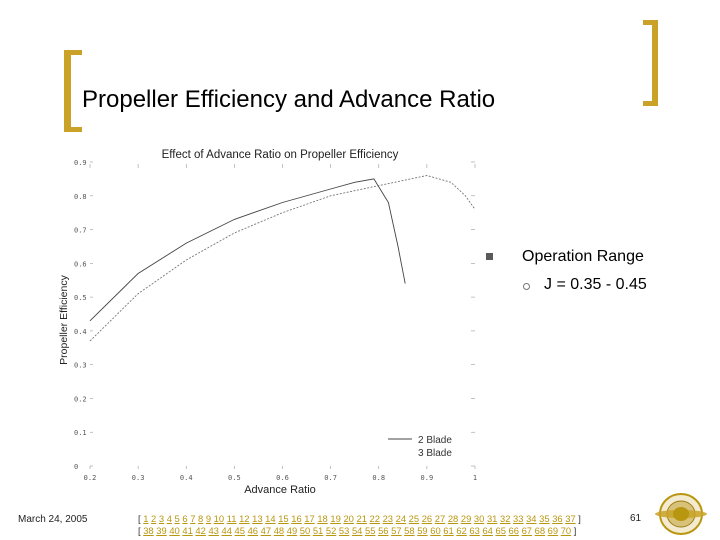 This screenshot has height=540, width=720. What do you see at coordinates (161, 530) in the screenshot?
I see `nav-link-slide-39: 39` at bounding box center [161, 530].